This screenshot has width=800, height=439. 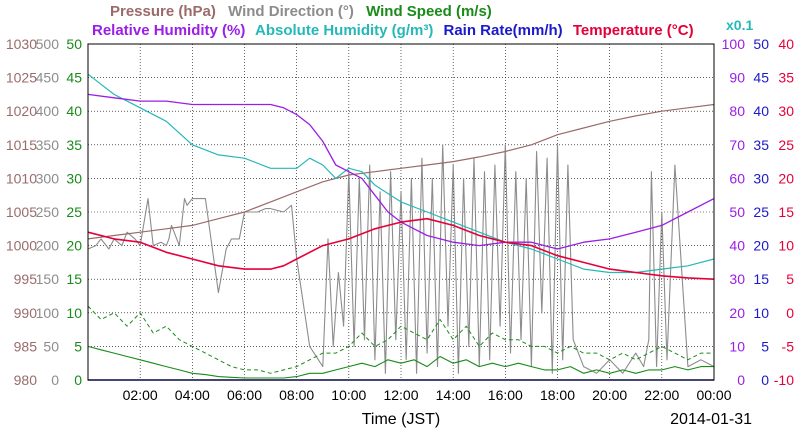 What do you see at coordinates (168, 30) in the screenshot?
I see `legend-relative-humidity: Relative Humidity (%)` at bounding box center [168, 30].